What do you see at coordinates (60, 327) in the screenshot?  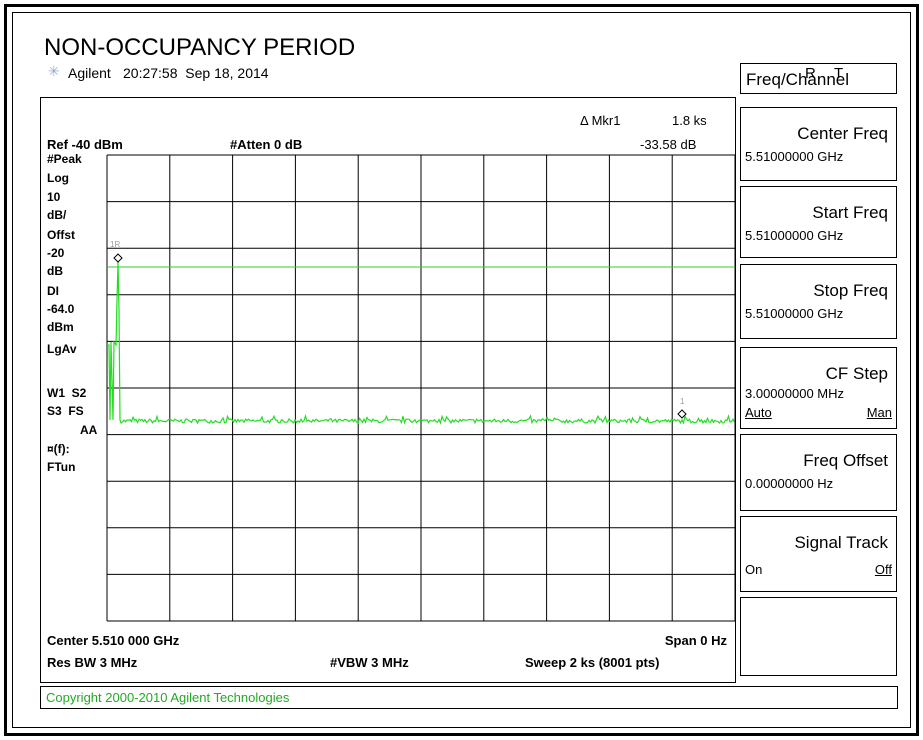 I see `left-label: dBm` at bounding box center [60, 327].